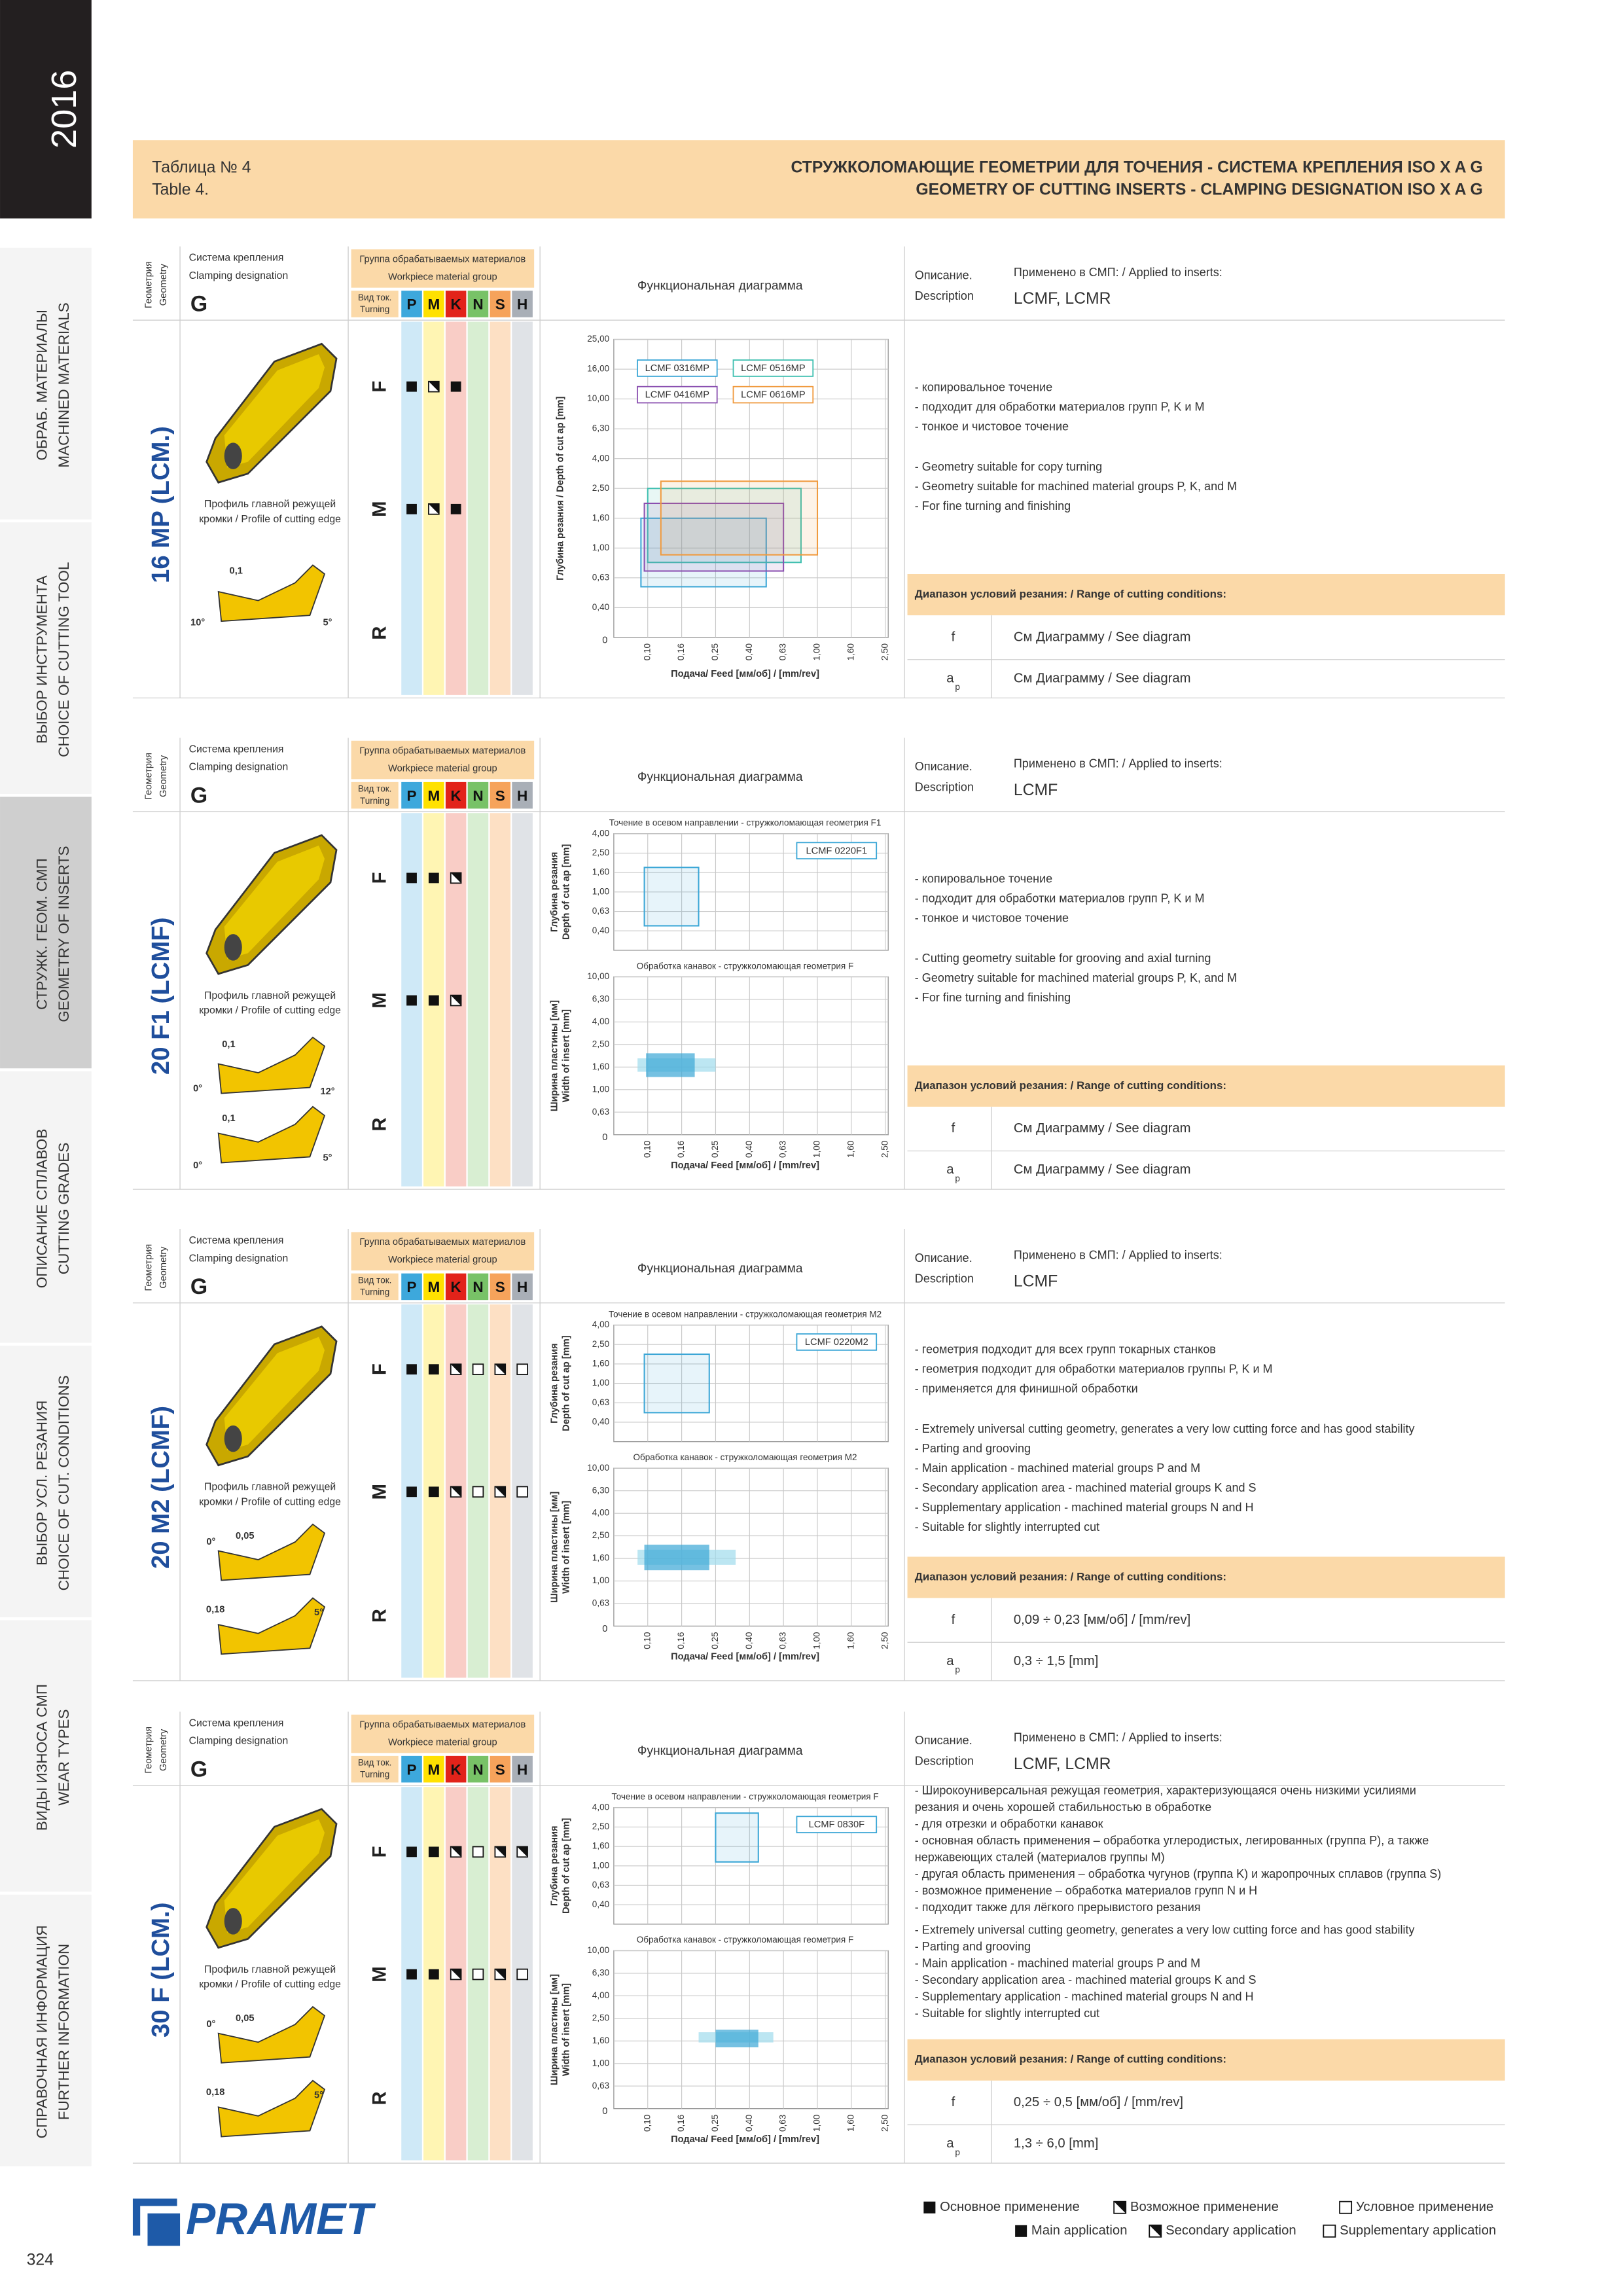 The image size is (1623, 2296). What do you see at coordinates (41, 2031) in the screenshot?
I see `side-tab-ru: СПРАВОЧНАЯ ИНФОРМАЦИЯ` at bounding box center [41, 2031].